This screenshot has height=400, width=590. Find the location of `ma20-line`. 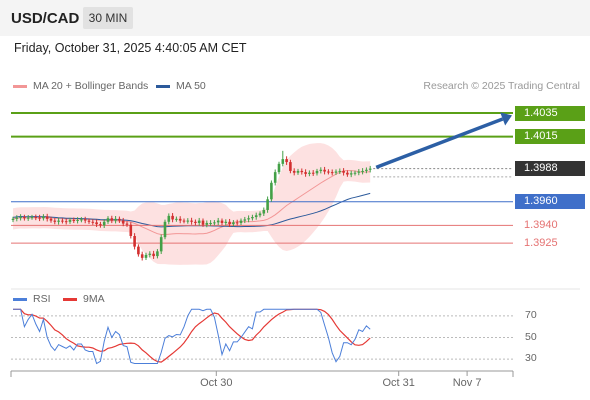

ma20-line is located at coordinates (191, 202).